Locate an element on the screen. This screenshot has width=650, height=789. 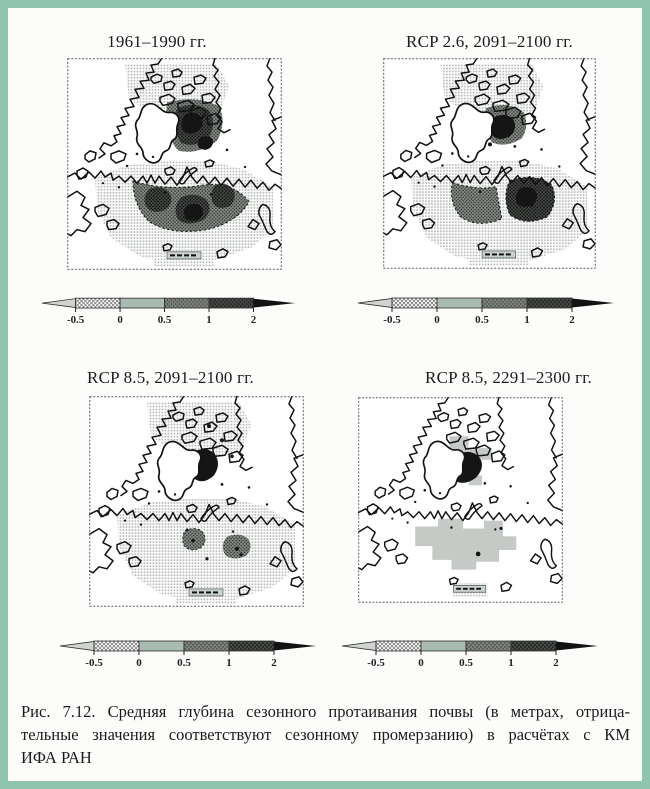
colorbar-rcp85-2091-2100: -0.5 0 0.5 1 2 is located at coordinates (188, 654).